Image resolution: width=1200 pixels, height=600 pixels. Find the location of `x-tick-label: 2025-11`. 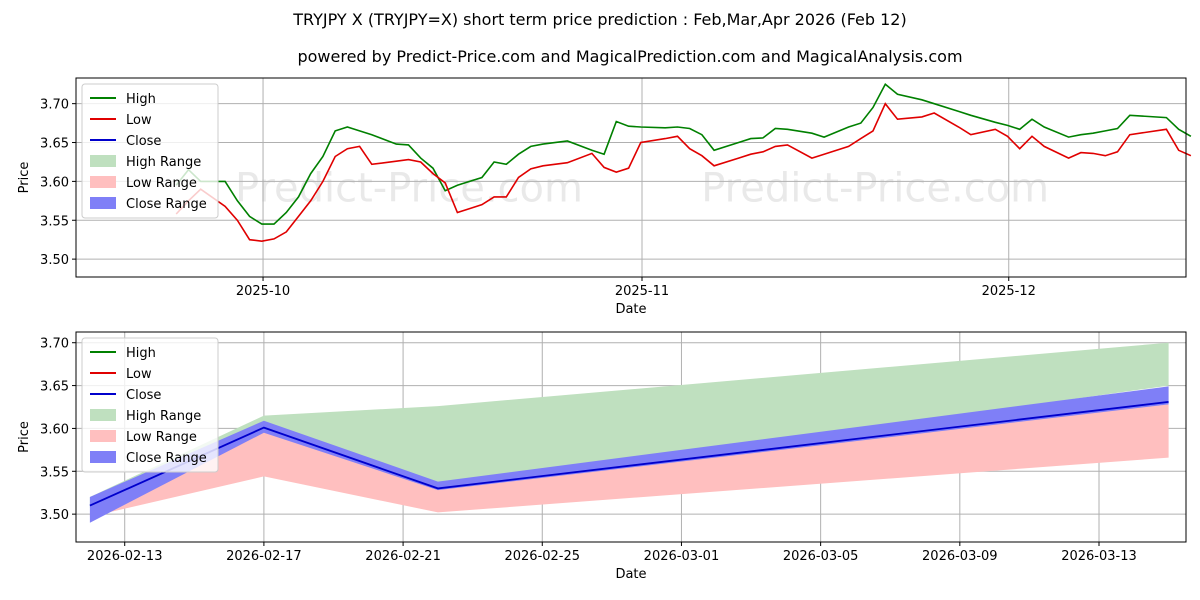

x-tick-label: 2025-11 is located at coordinates (642, 291).